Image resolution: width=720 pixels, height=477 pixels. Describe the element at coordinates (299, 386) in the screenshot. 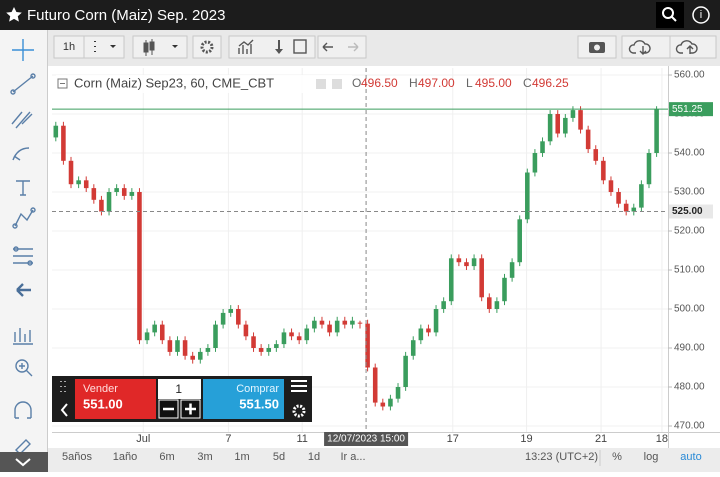

I see `panel-menu` at that location.